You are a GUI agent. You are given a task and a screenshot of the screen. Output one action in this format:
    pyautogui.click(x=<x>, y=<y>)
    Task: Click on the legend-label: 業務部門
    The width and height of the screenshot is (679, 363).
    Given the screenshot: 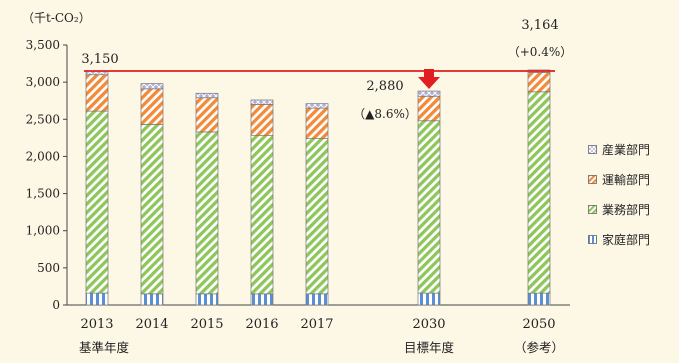 What is the action you would take?
    pyautogui.click(x=626, y=209)
    